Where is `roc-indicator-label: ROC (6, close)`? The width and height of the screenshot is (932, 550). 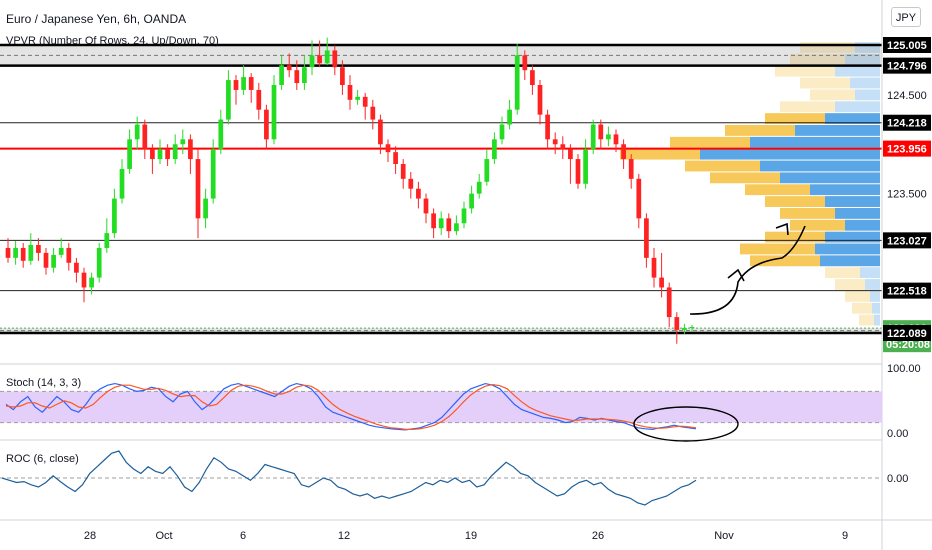 roc-indicator-label: ROC (6, close) is located at coordinates (42, 459).